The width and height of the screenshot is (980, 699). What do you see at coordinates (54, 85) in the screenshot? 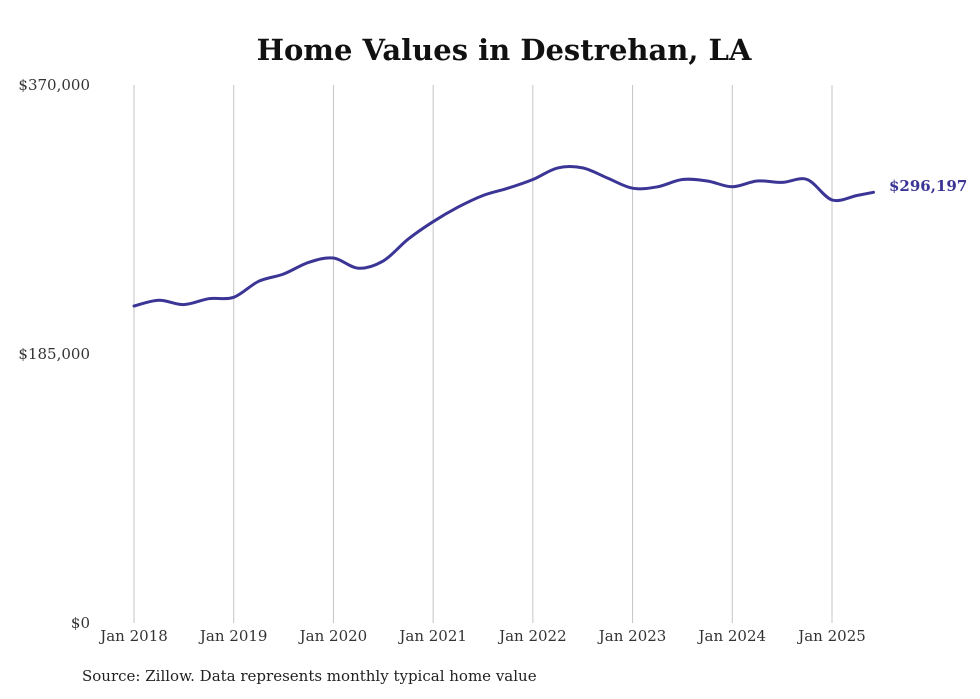
I see `y-tick-label: $370,000` at bounding box center [54, 85].